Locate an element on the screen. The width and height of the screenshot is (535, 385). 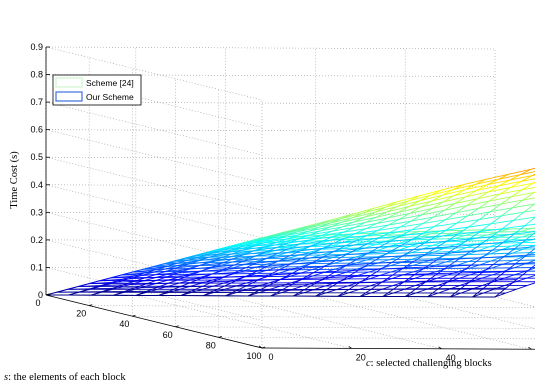
x-tick-label: 80 is located at coordinates (211, 345).